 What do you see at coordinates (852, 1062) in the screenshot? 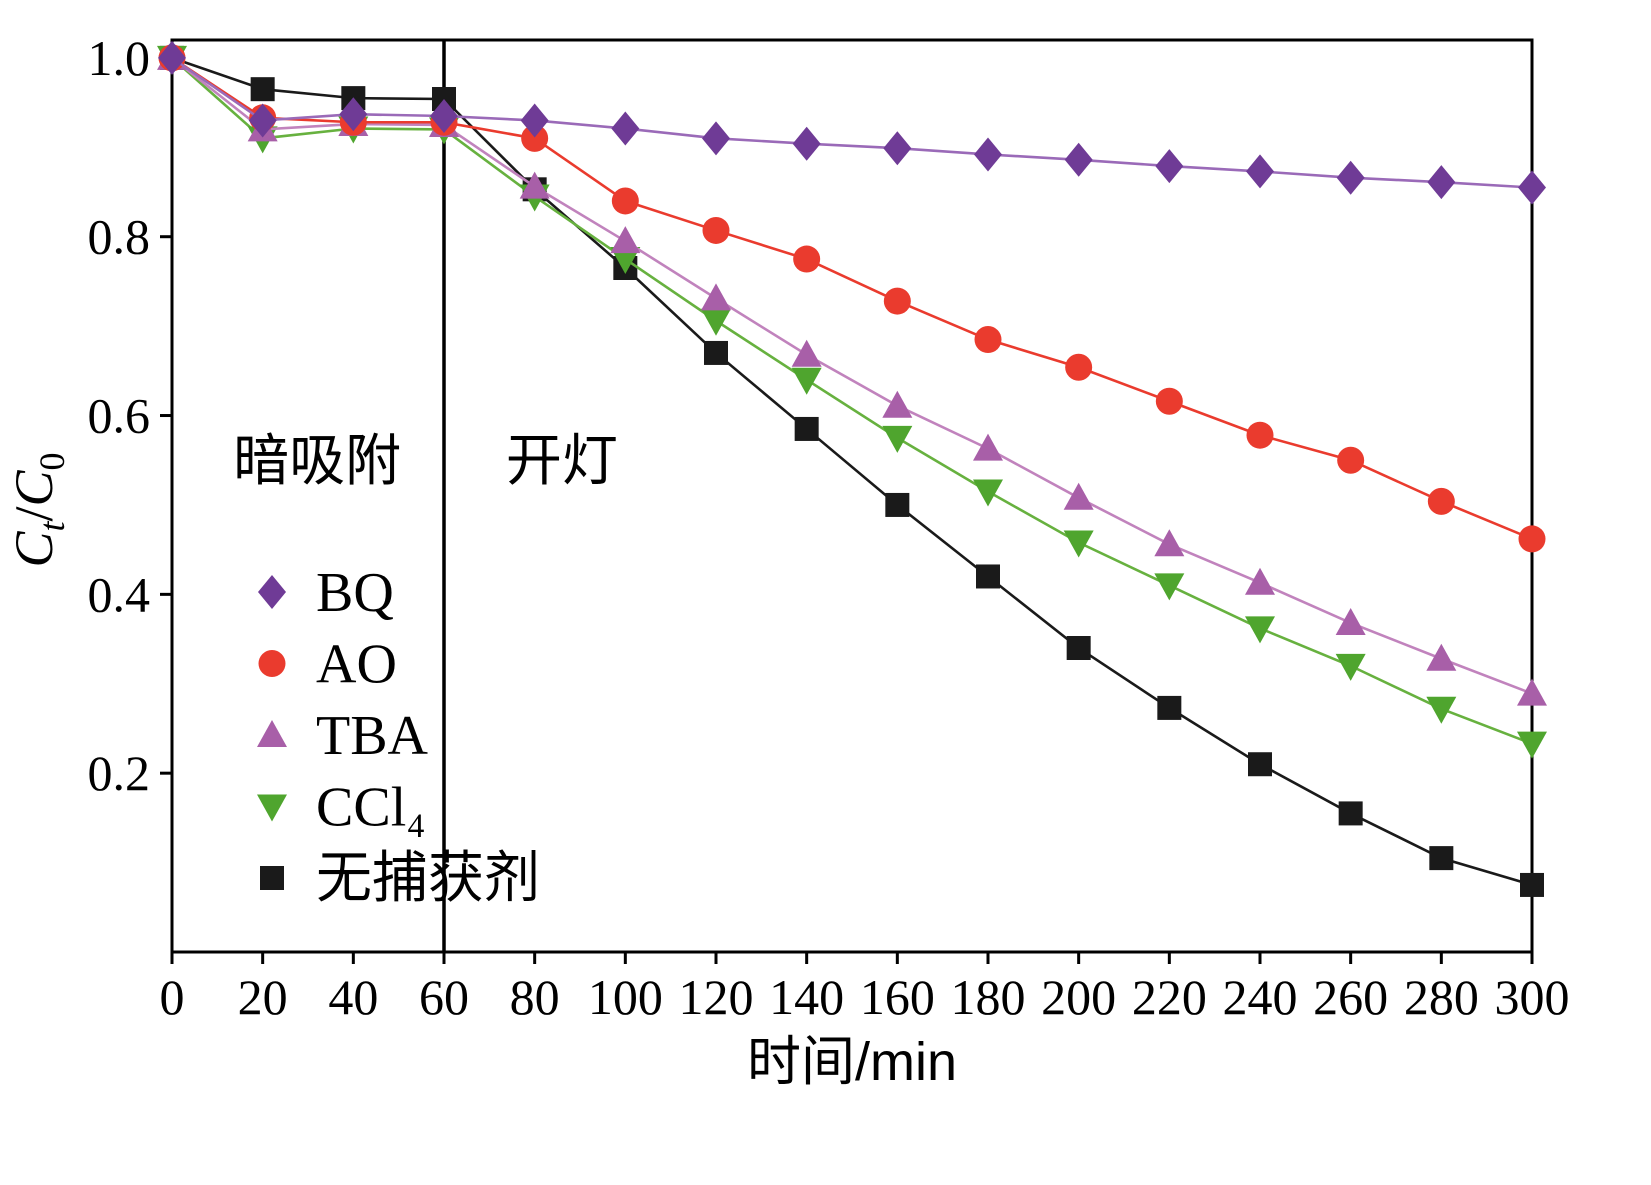
I see `x-axis-title: 时间/min` at bounding box center [852, 1062].